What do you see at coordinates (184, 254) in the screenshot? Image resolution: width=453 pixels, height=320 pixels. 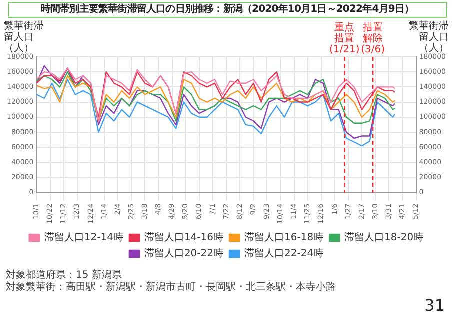 I see `legend-label: 滞留人口20-22時` at bounding box center [184, 254].